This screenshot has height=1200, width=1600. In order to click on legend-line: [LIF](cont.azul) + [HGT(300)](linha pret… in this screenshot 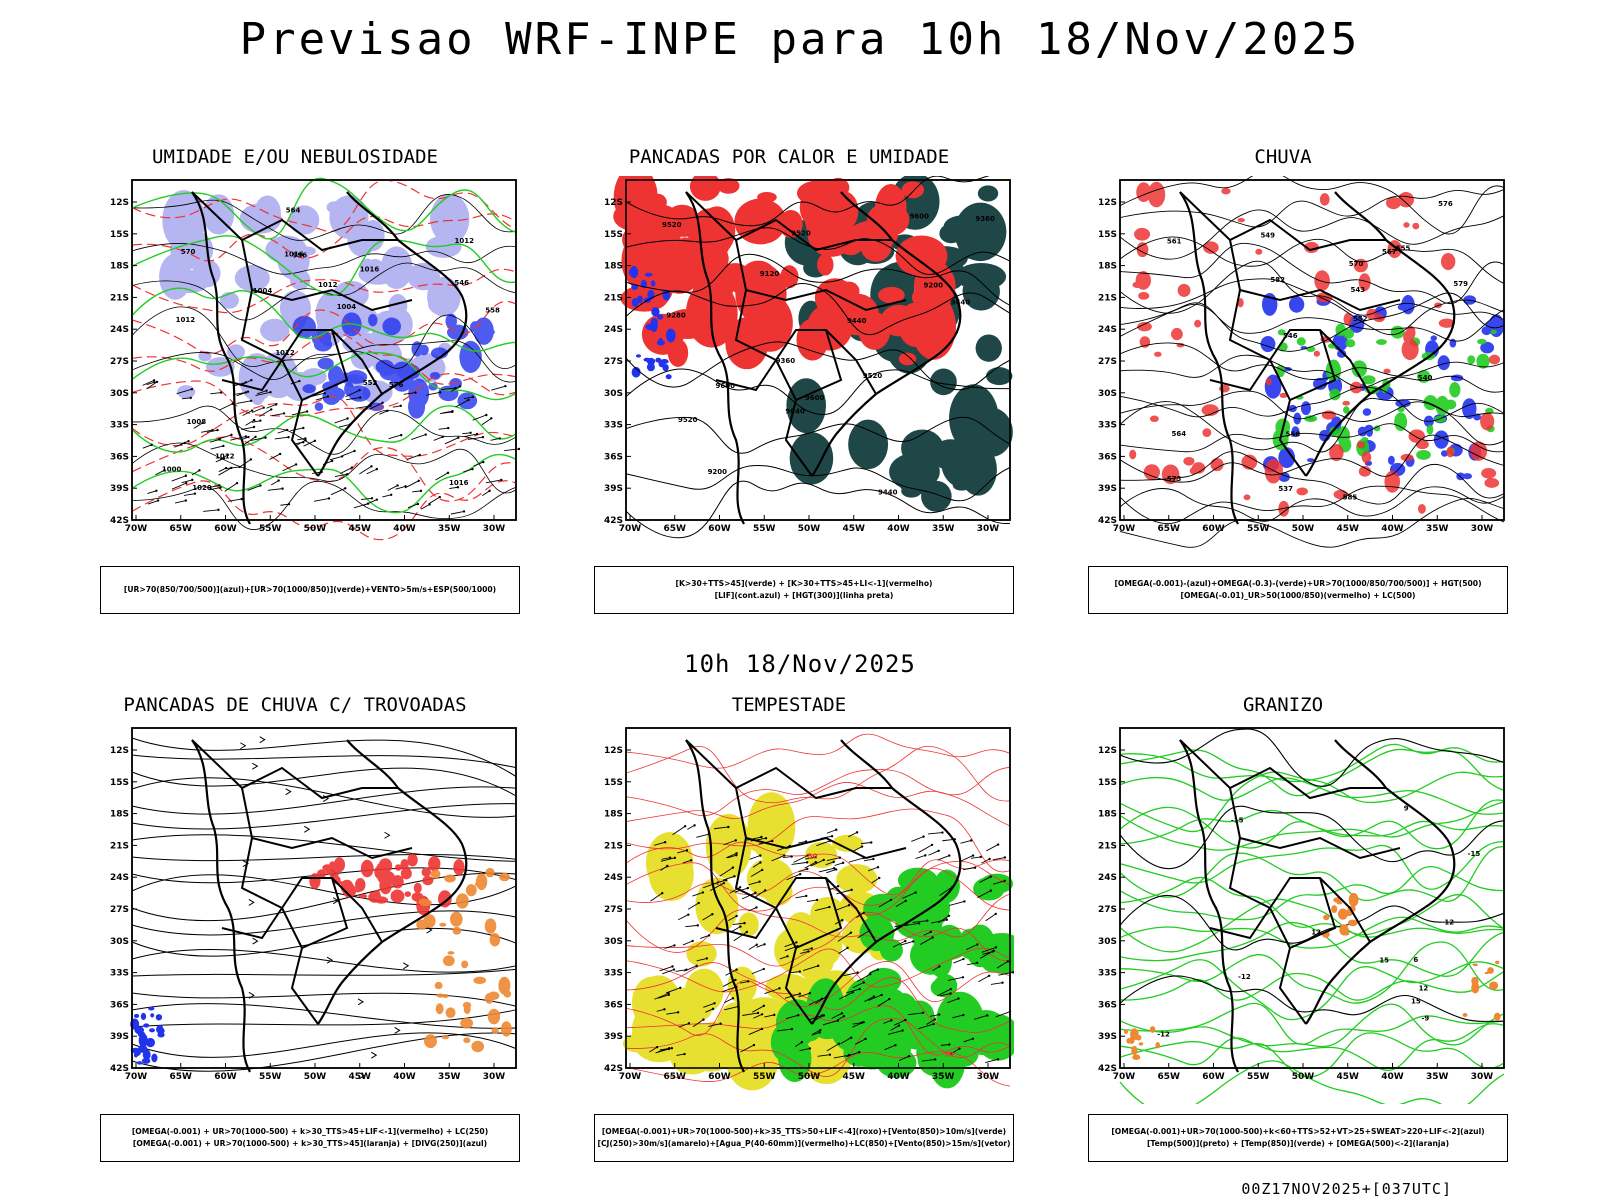, I will do `click(804, 595)`.